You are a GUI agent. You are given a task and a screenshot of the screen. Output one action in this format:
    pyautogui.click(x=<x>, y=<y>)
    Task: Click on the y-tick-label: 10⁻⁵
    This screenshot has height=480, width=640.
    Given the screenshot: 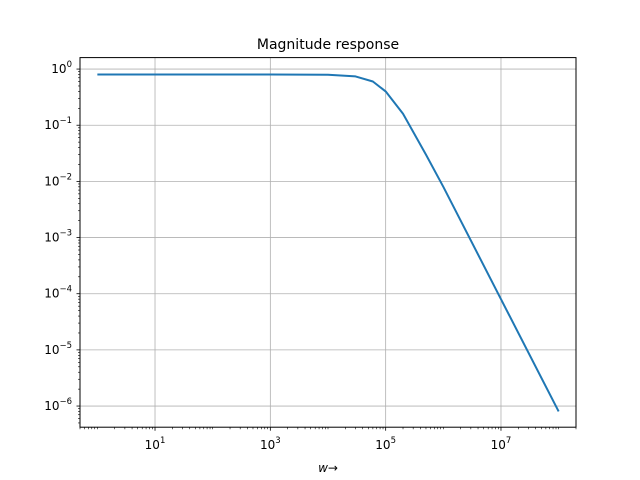 What is the action you would take?
    pyautogui.click(x=58, y=349)
    